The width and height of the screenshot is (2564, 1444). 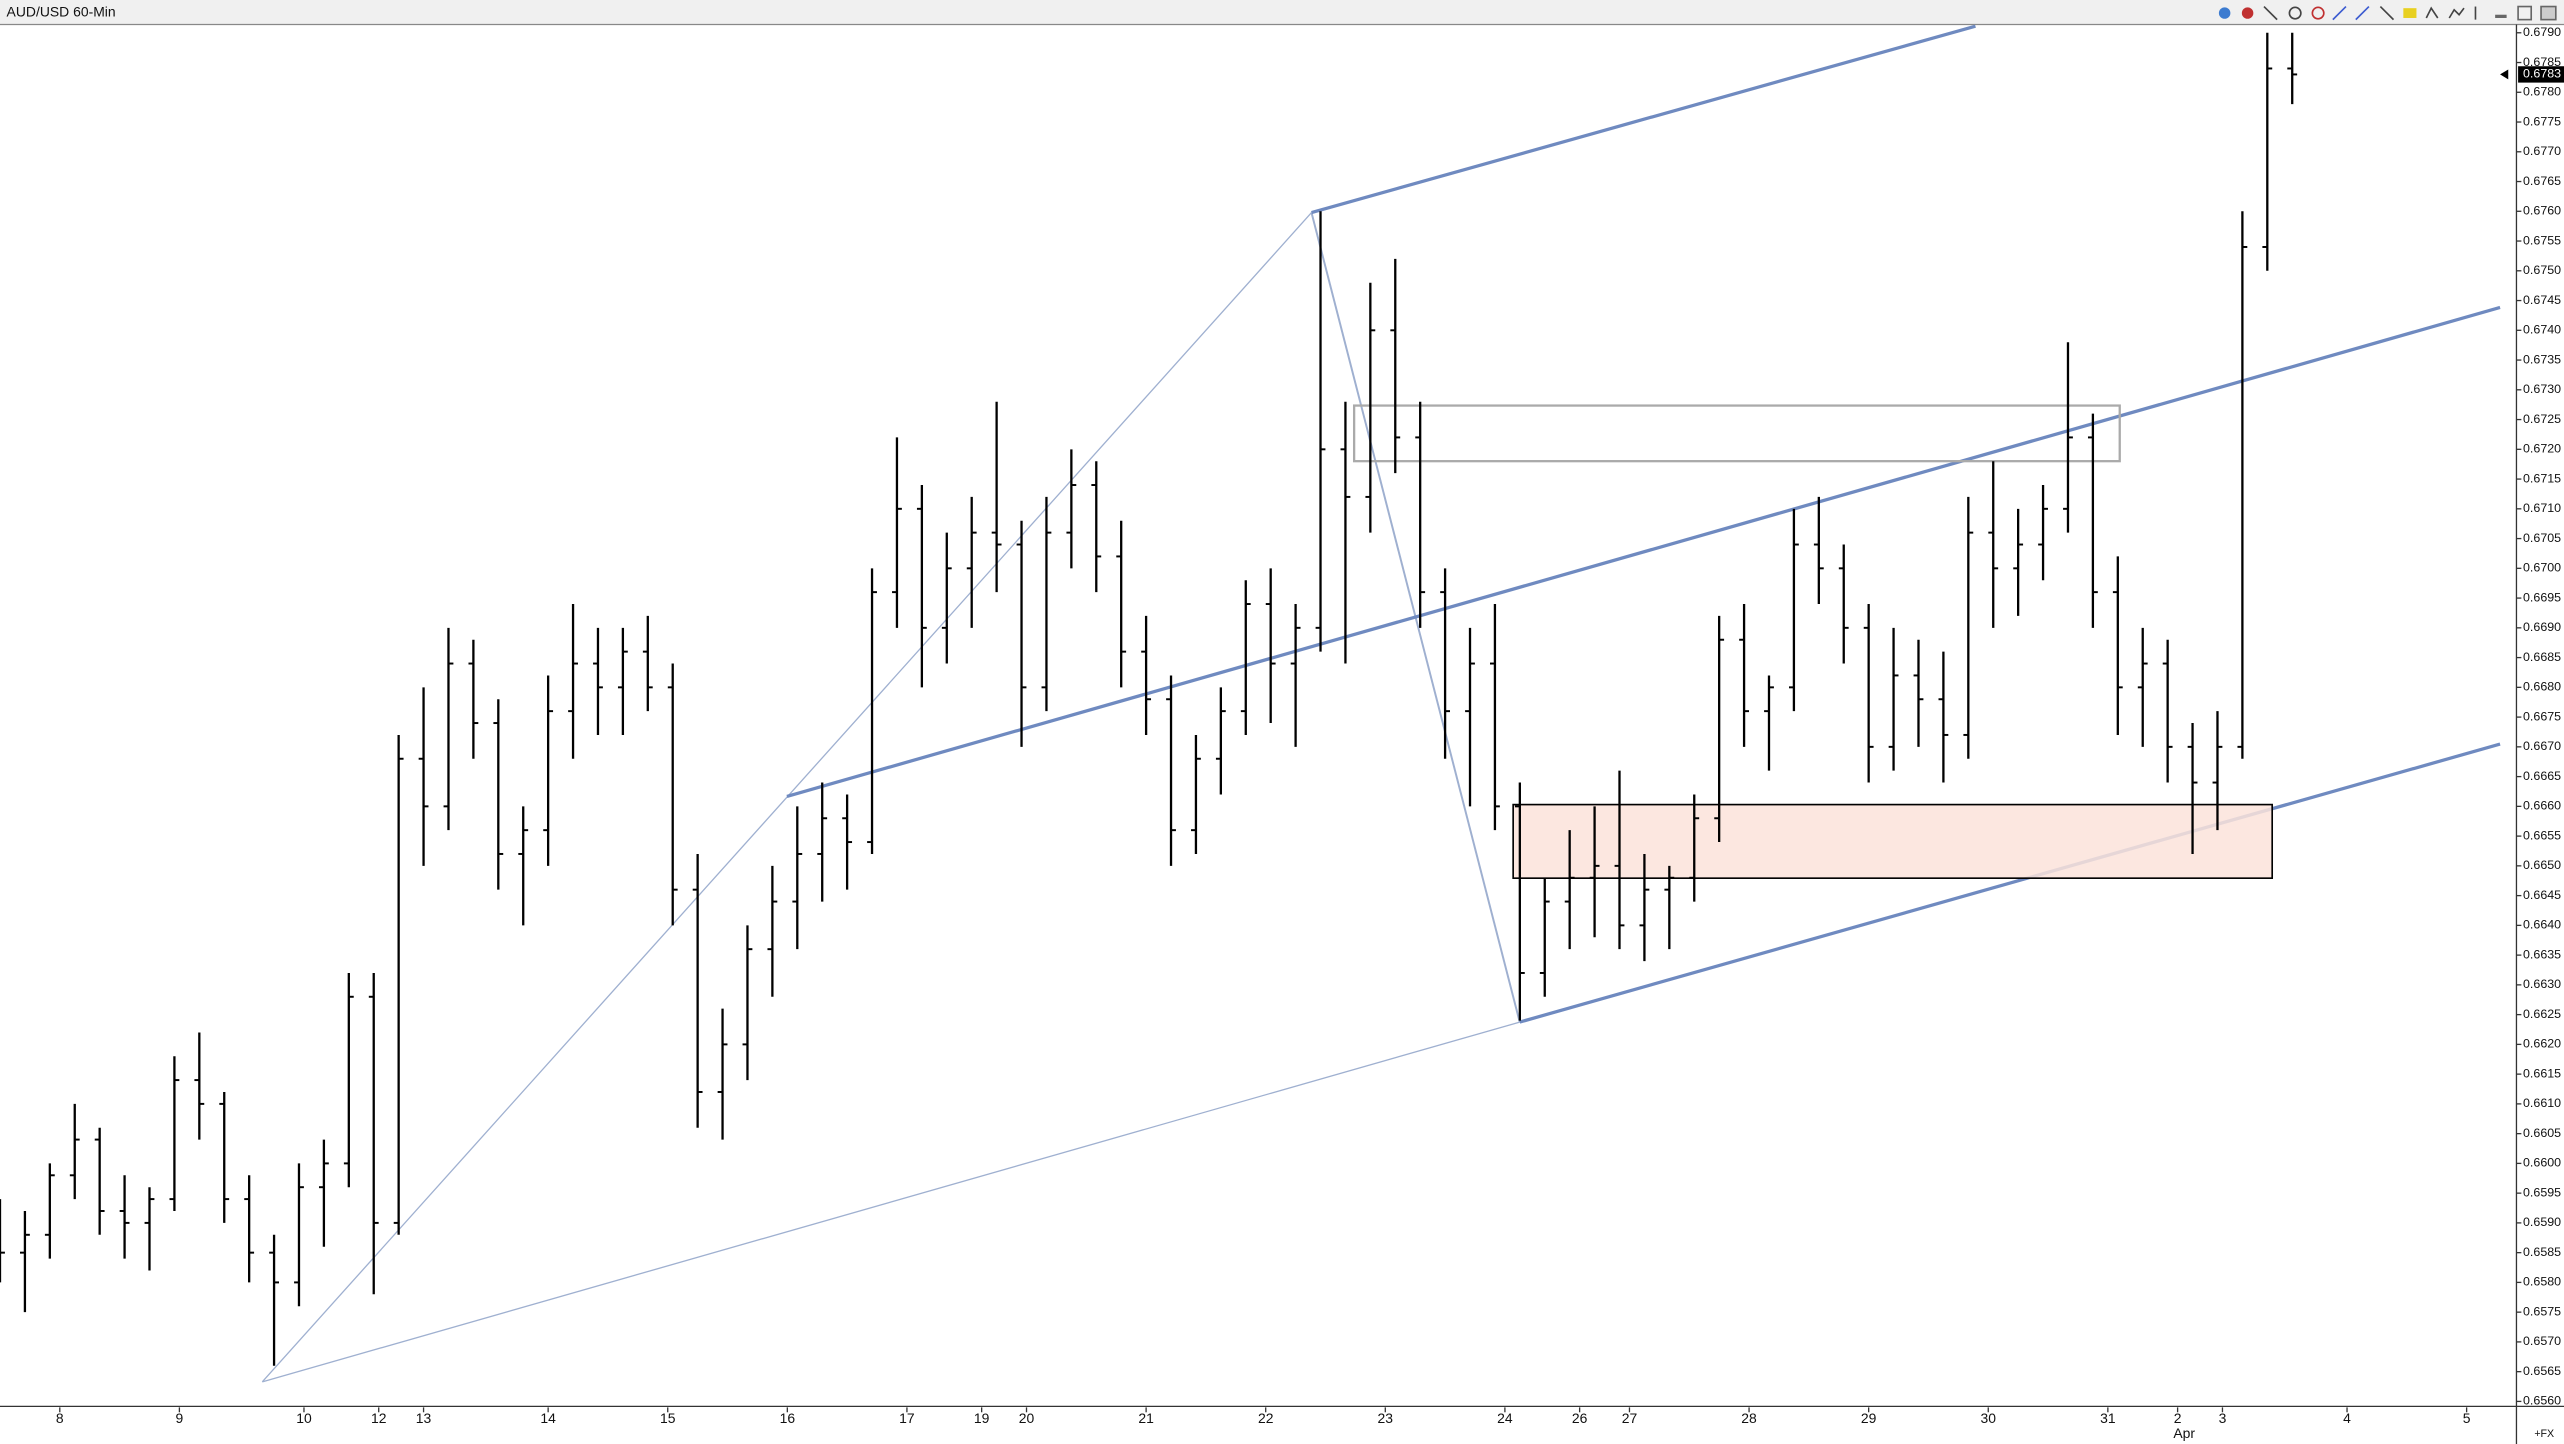 What do you see at coordinates (2542, 895) in the screenshot?
I see `y-tick-label: 0.6645` at bounding box center [2542, 895].